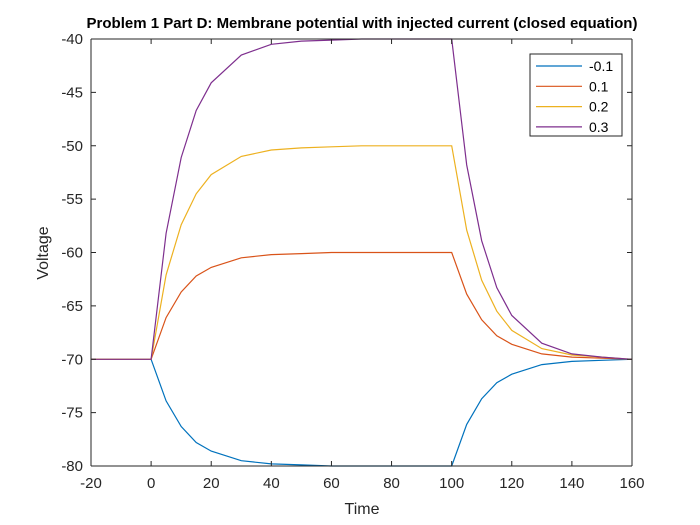 This screenshot has width=700, height=525. I want to click on x-tick-label-3: 40, so click(271, 483).